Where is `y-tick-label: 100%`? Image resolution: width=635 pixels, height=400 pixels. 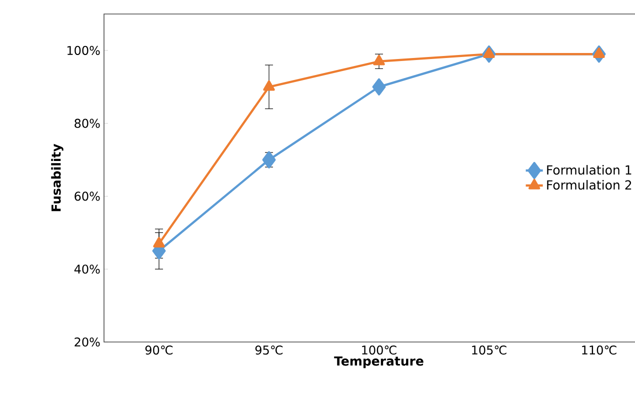 y-tick-label: 100% is located at coordinates (83, 50).